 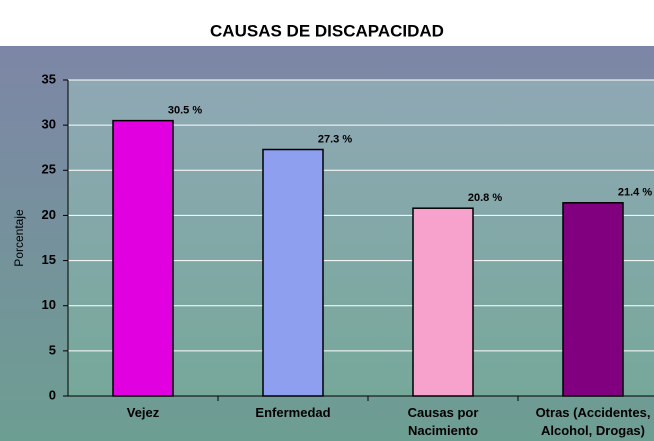 I want to click on x-tick-label: Otras (Accidentes, Alcohol, Drogas), so click(x=593, y=421).